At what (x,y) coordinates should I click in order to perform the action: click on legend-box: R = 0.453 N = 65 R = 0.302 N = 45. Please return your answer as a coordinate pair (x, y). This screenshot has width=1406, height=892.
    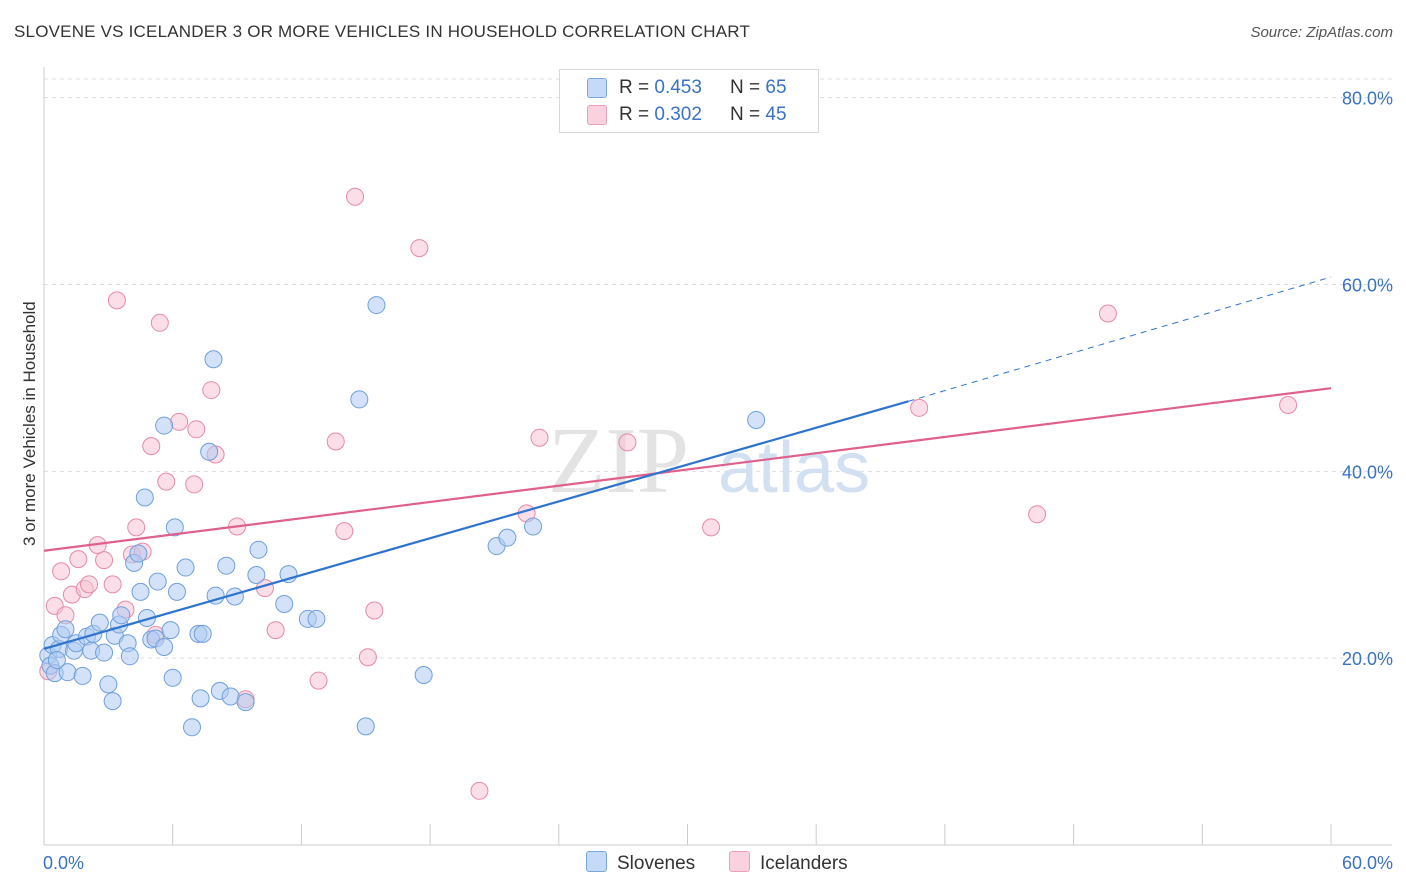
    Looking at the image, I should click on (689, 101).